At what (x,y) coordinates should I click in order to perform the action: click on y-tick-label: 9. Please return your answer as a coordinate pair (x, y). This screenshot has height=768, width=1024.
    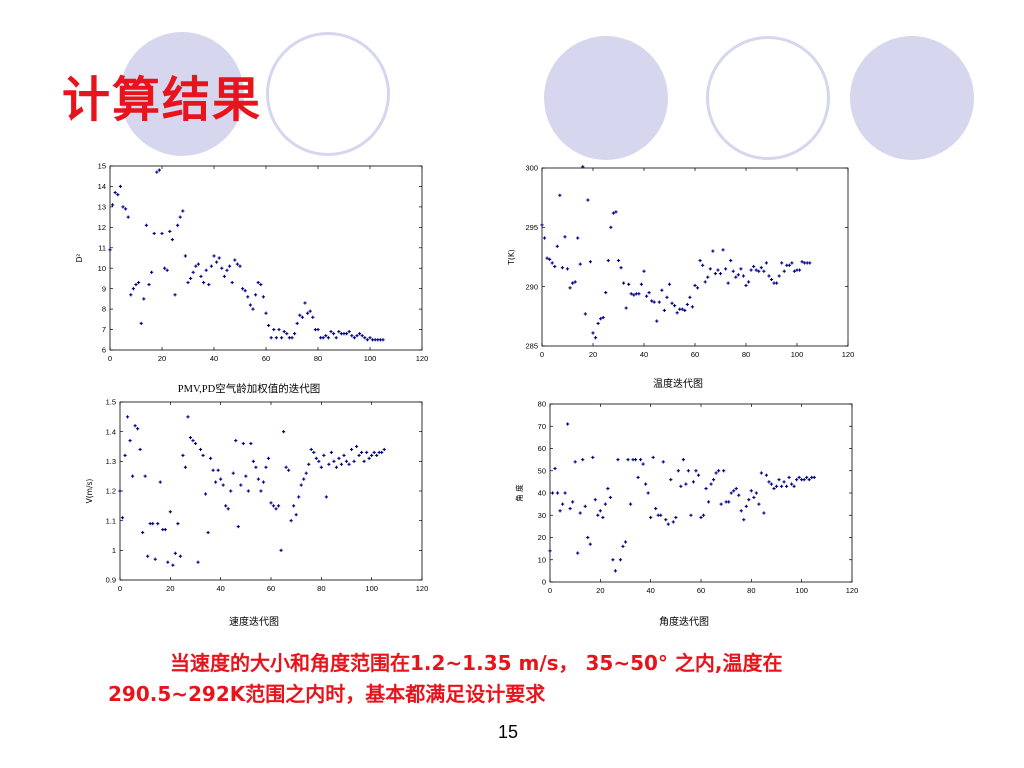
    Looking at the image, I should click on (104, 288).